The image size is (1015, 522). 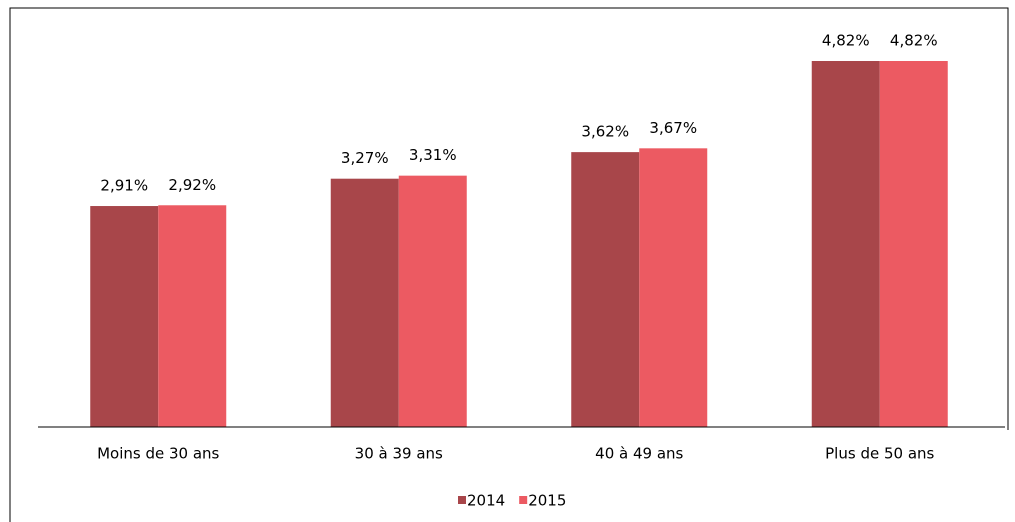 I want to click on legend-label: 2014, so click(x=486, y=501).